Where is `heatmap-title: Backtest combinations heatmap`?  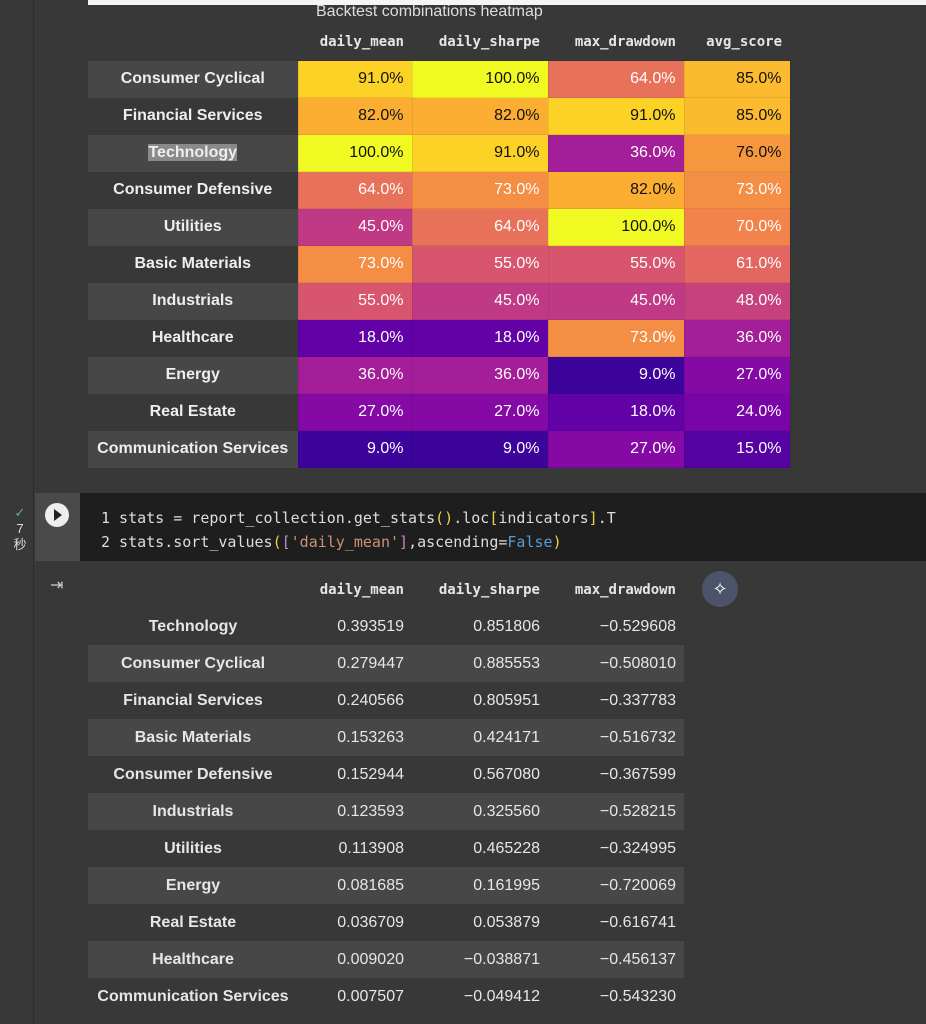
heatmap-title: Backtest combinations heatmap is located at coordinates (429, 11).